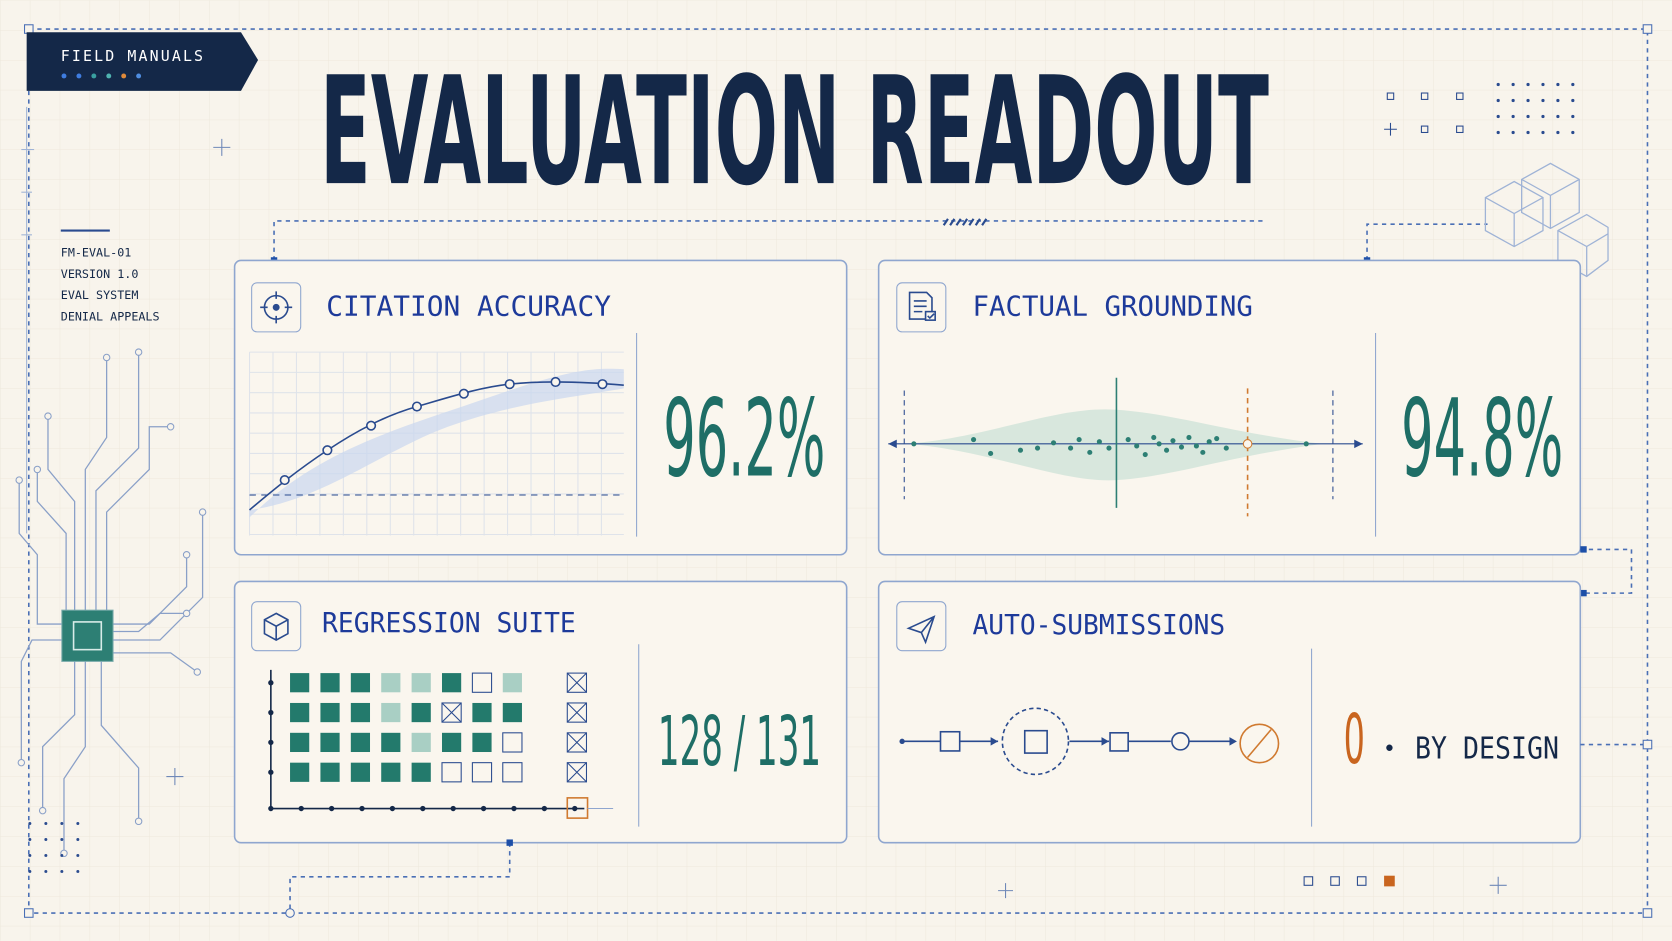  Describe the element at coordinates (921, 307) in the screenshot. I see `icon-frame` at that location.